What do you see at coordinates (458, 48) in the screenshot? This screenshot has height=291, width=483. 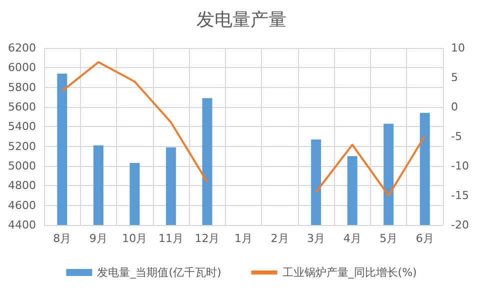 I see `y2-tick-label: 10` at bounding box center [458, 48].